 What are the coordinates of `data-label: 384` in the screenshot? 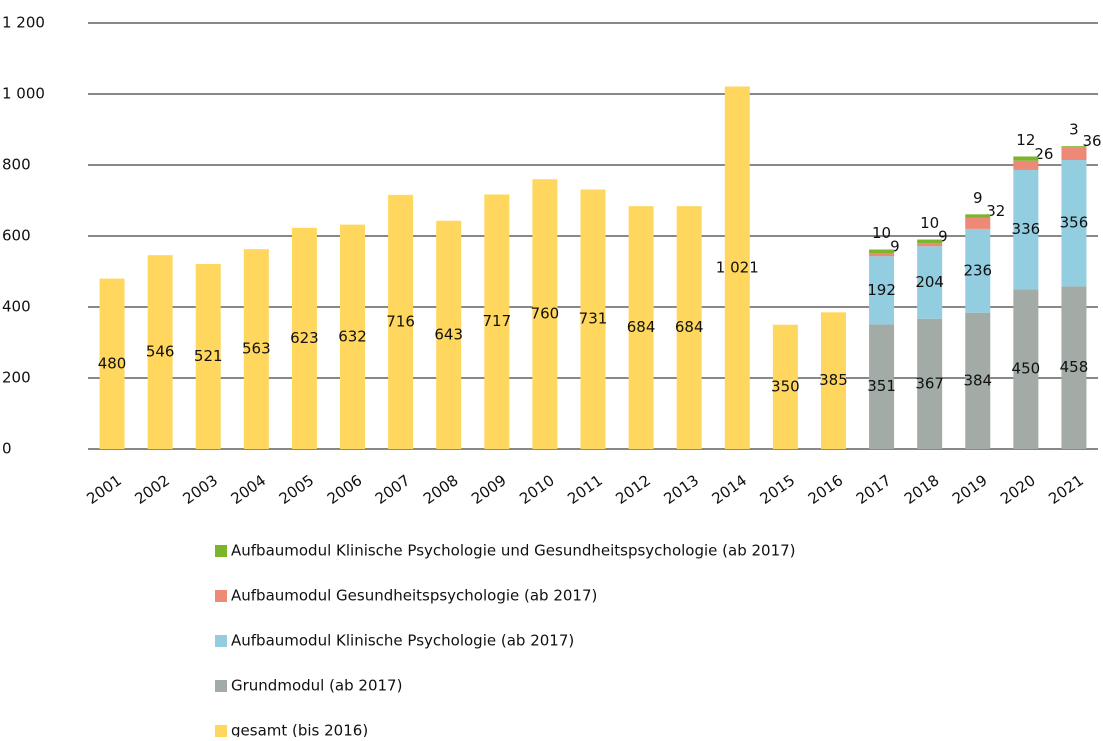 It's located at (977, 380).